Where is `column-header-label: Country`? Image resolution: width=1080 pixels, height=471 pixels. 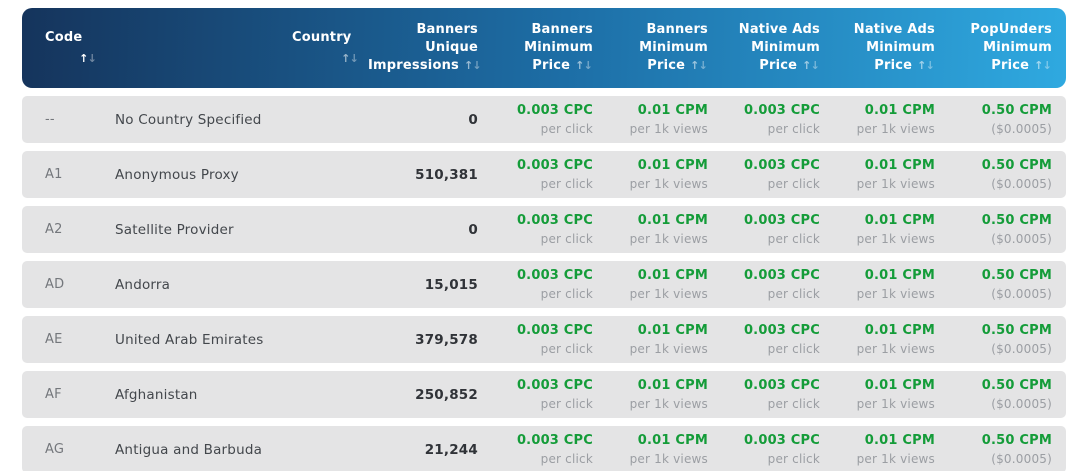
column-header-label: Country is located at coordinates (322, 37).